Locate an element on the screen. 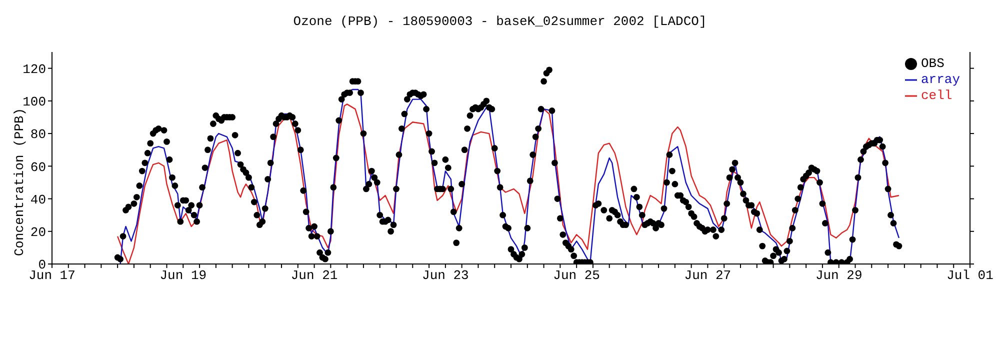 Image resolution: width=1000 pixels, height=347 pixels. y-tick-label: 40 is located at coordinates (38, 200).